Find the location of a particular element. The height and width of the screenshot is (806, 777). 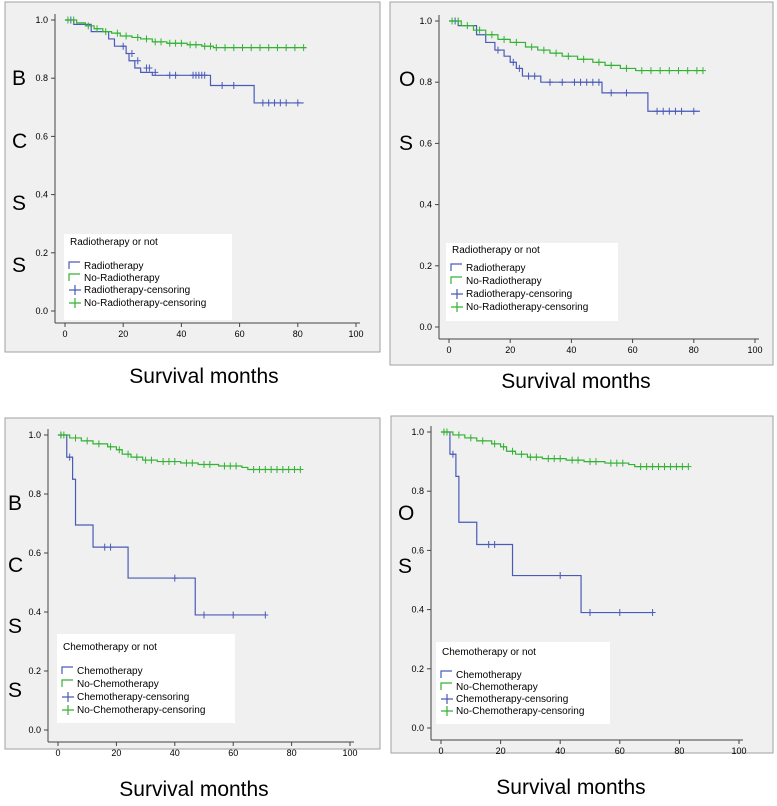

y-tick-label: 0.2 is located at coordinates (41, 253).